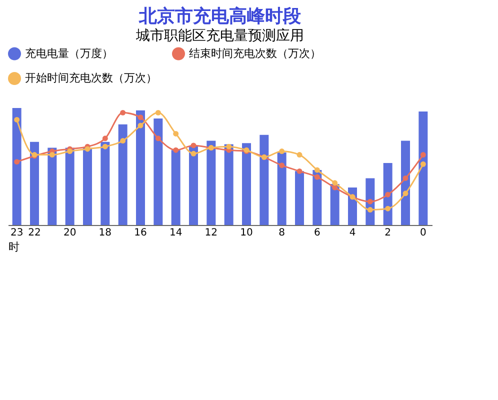 This screenshot has height=400, width=498. What do you see at coordinates (105, 233) in the screenshot?
I see `x-tick-label: 18` at bounding box center [105, 233].